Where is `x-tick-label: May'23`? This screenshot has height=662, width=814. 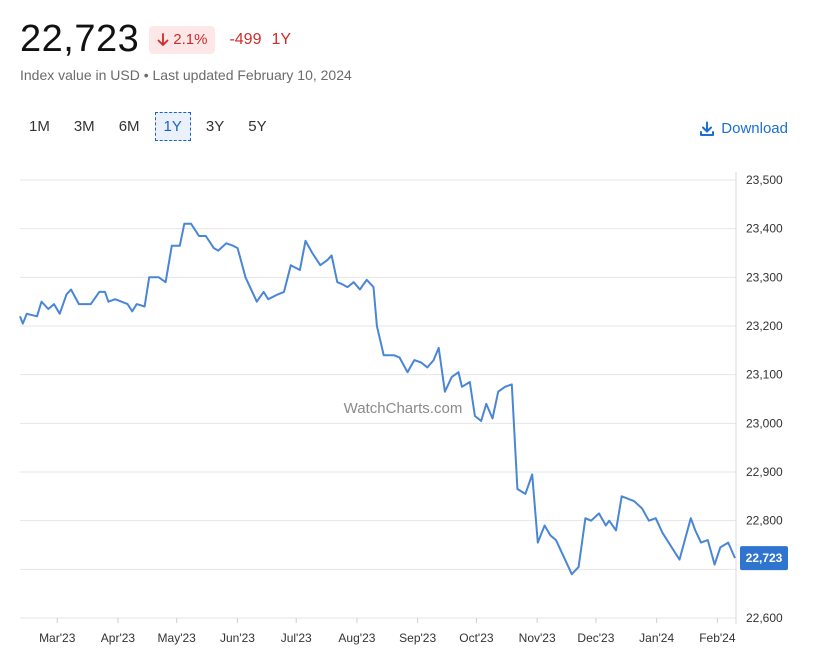 x-tick-label: May'23 is located at coordinates (177, 638).